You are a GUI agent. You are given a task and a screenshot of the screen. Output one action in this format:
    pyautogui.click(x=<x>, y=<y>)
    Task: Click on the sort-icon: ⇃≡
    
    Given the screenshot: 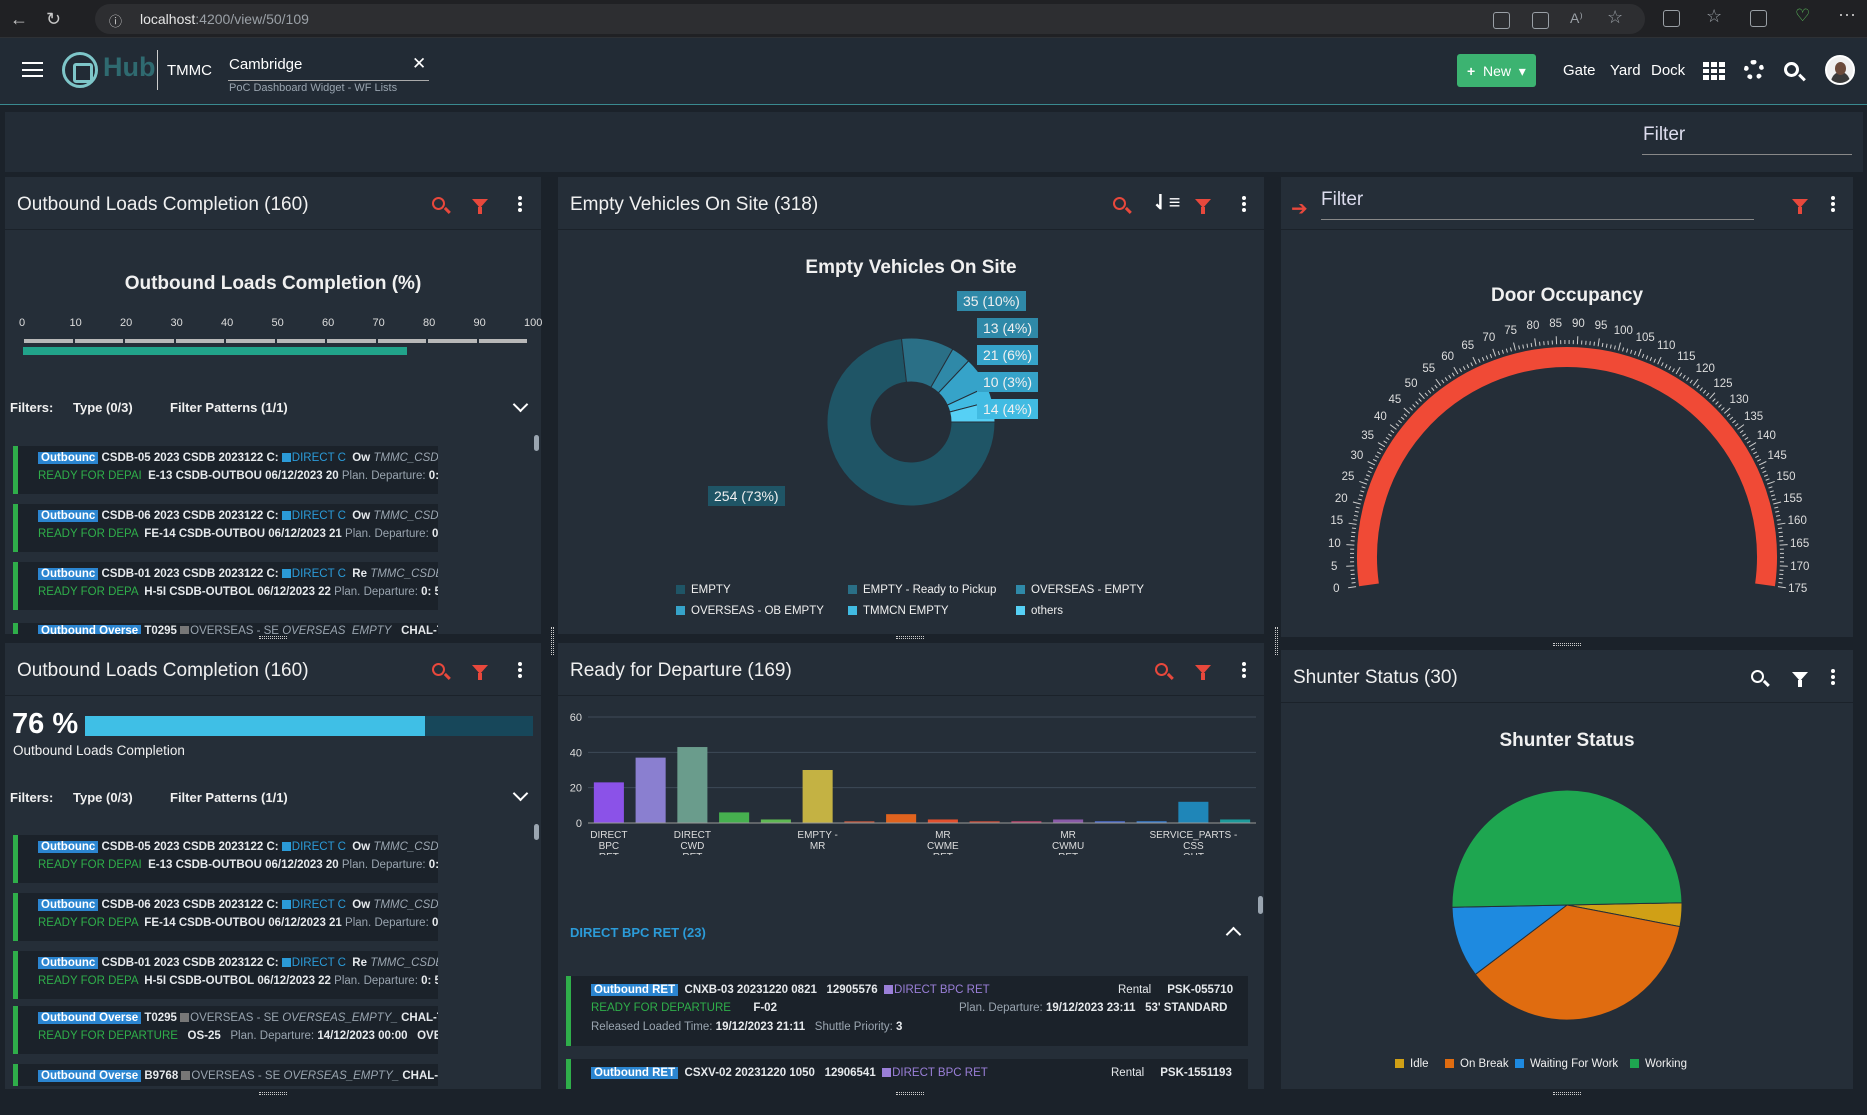 What is the action you would take?
    pyautogui.click(x=1166, y=203)
    